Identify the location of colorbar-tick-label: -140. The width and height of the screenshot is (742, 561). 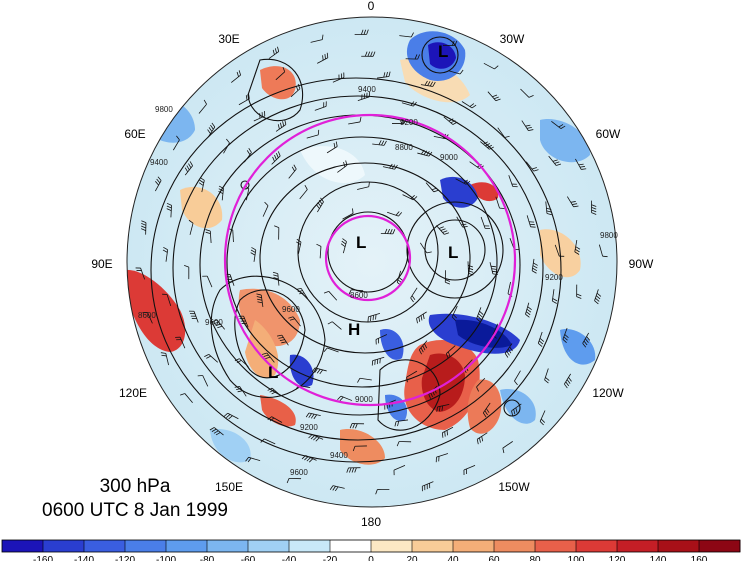
(84, 558).